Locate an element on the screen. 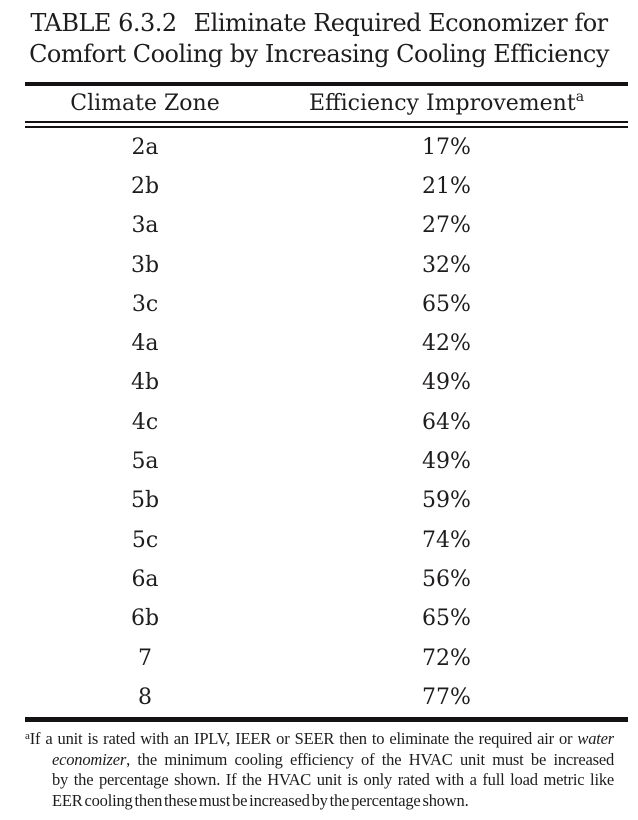  column-header-efficiency-improvement: Efficiency Improvementa is located at coordinates (446, 103).